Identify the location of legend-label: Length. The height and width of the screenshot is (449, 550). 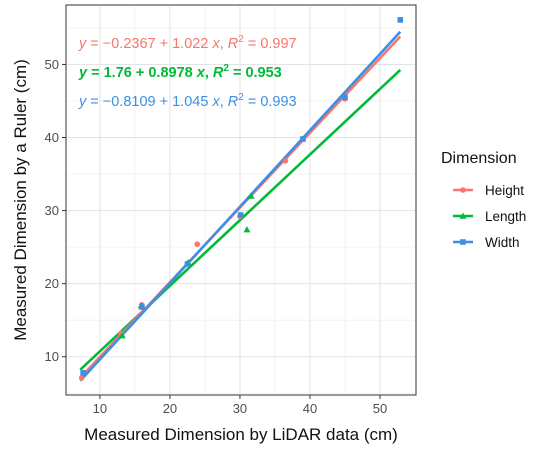
(505, 216).